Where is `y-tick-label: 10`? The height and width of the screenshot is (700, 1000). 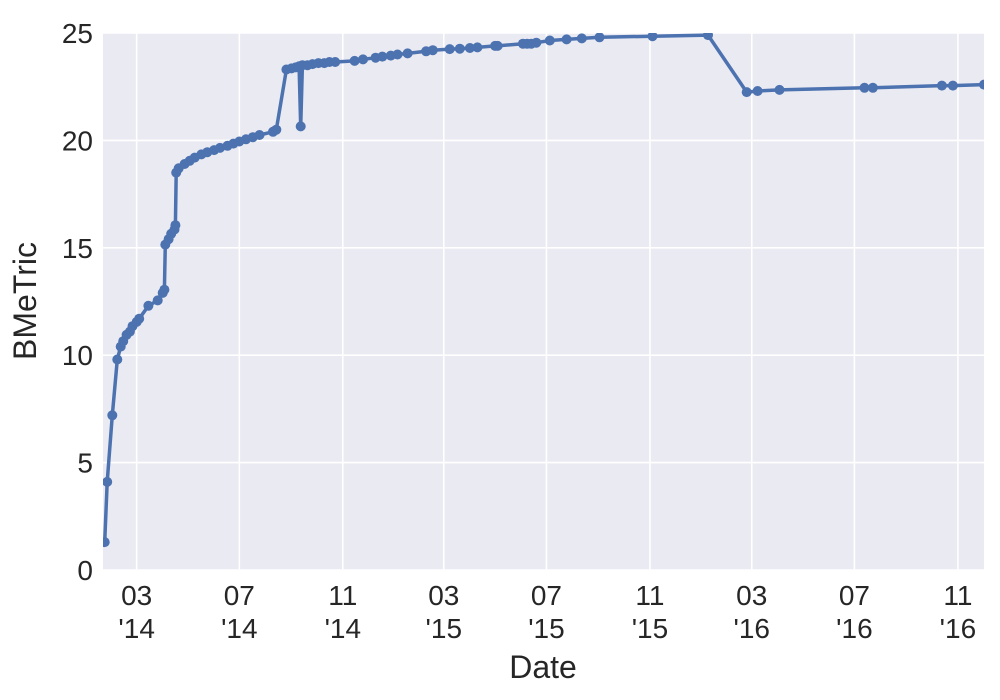
y-tick-label: 10 is located at coordinates (77, 355).